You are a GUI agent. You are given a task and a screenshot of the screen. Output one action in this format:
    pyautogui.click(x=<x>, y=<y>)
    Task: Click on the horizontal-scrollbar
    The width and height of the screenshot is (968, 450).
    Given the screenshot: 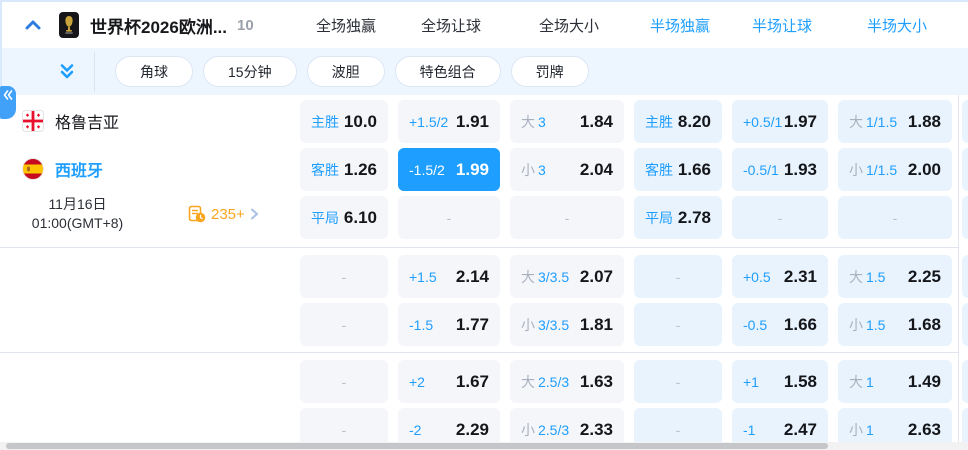 What is the action you would take?
    pyautogui.click(x=484, y=446)
    